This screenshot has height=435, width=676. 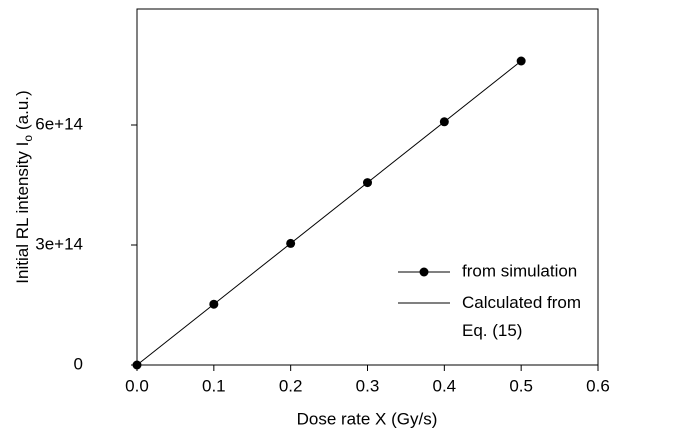 I want to click on x-tick-label: 0.5, so click(x=521, y=385).